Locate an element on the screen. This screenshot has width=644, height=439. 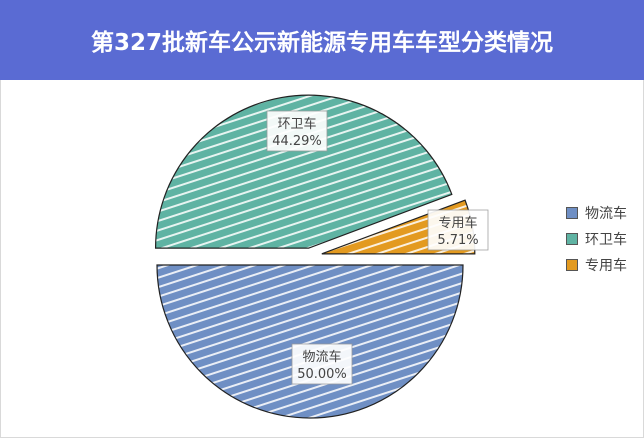
legend-label: 物流车 is located at coordinates (606, 214).